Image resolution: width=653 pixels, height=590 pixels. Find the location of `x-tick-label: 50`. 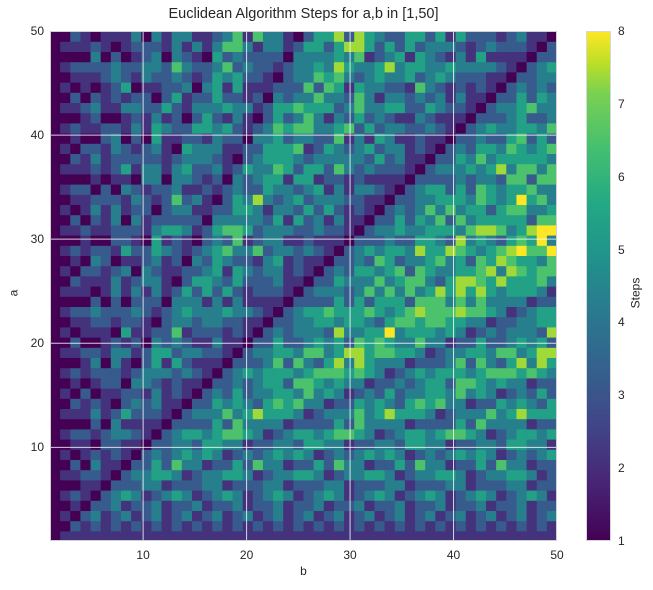

x-tick-label: 50 is located at coordinates (557, 555).